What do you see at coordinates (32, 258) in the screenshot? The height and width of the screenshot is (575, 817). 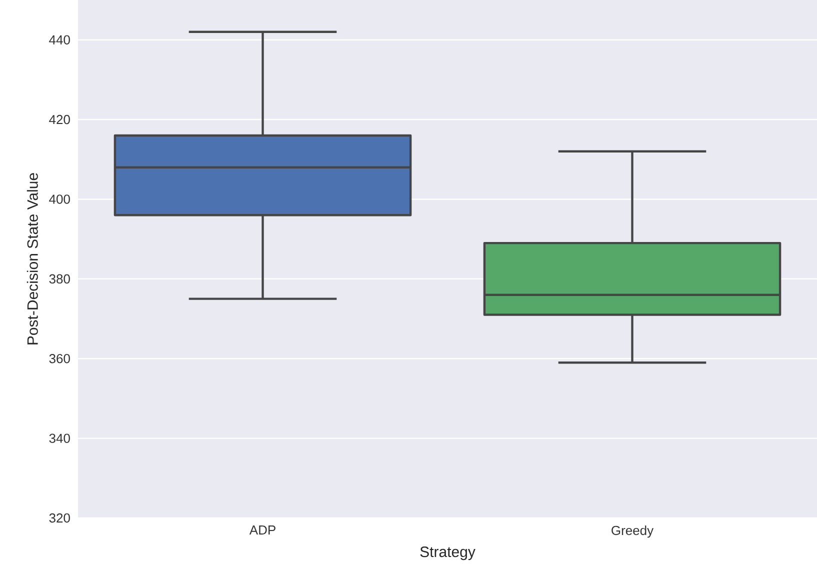 I see `y-axis-title: Post-Decision State Value` at bounding box center [32, 258].